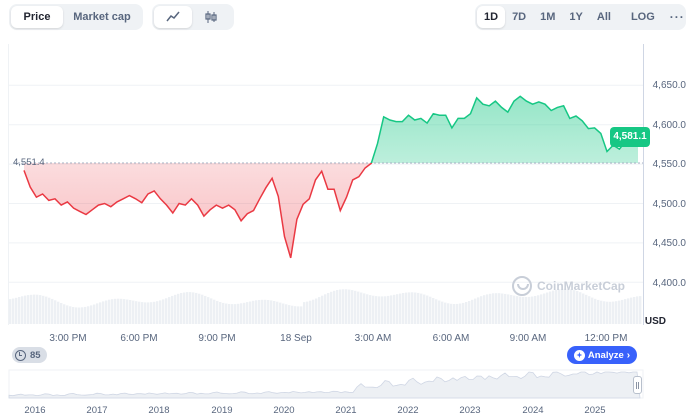 The height and width of the screenshot is (420, 700). Describe the element at coordinates (222, 410) in the screenshot. I see `year-label: 2019` at that location.